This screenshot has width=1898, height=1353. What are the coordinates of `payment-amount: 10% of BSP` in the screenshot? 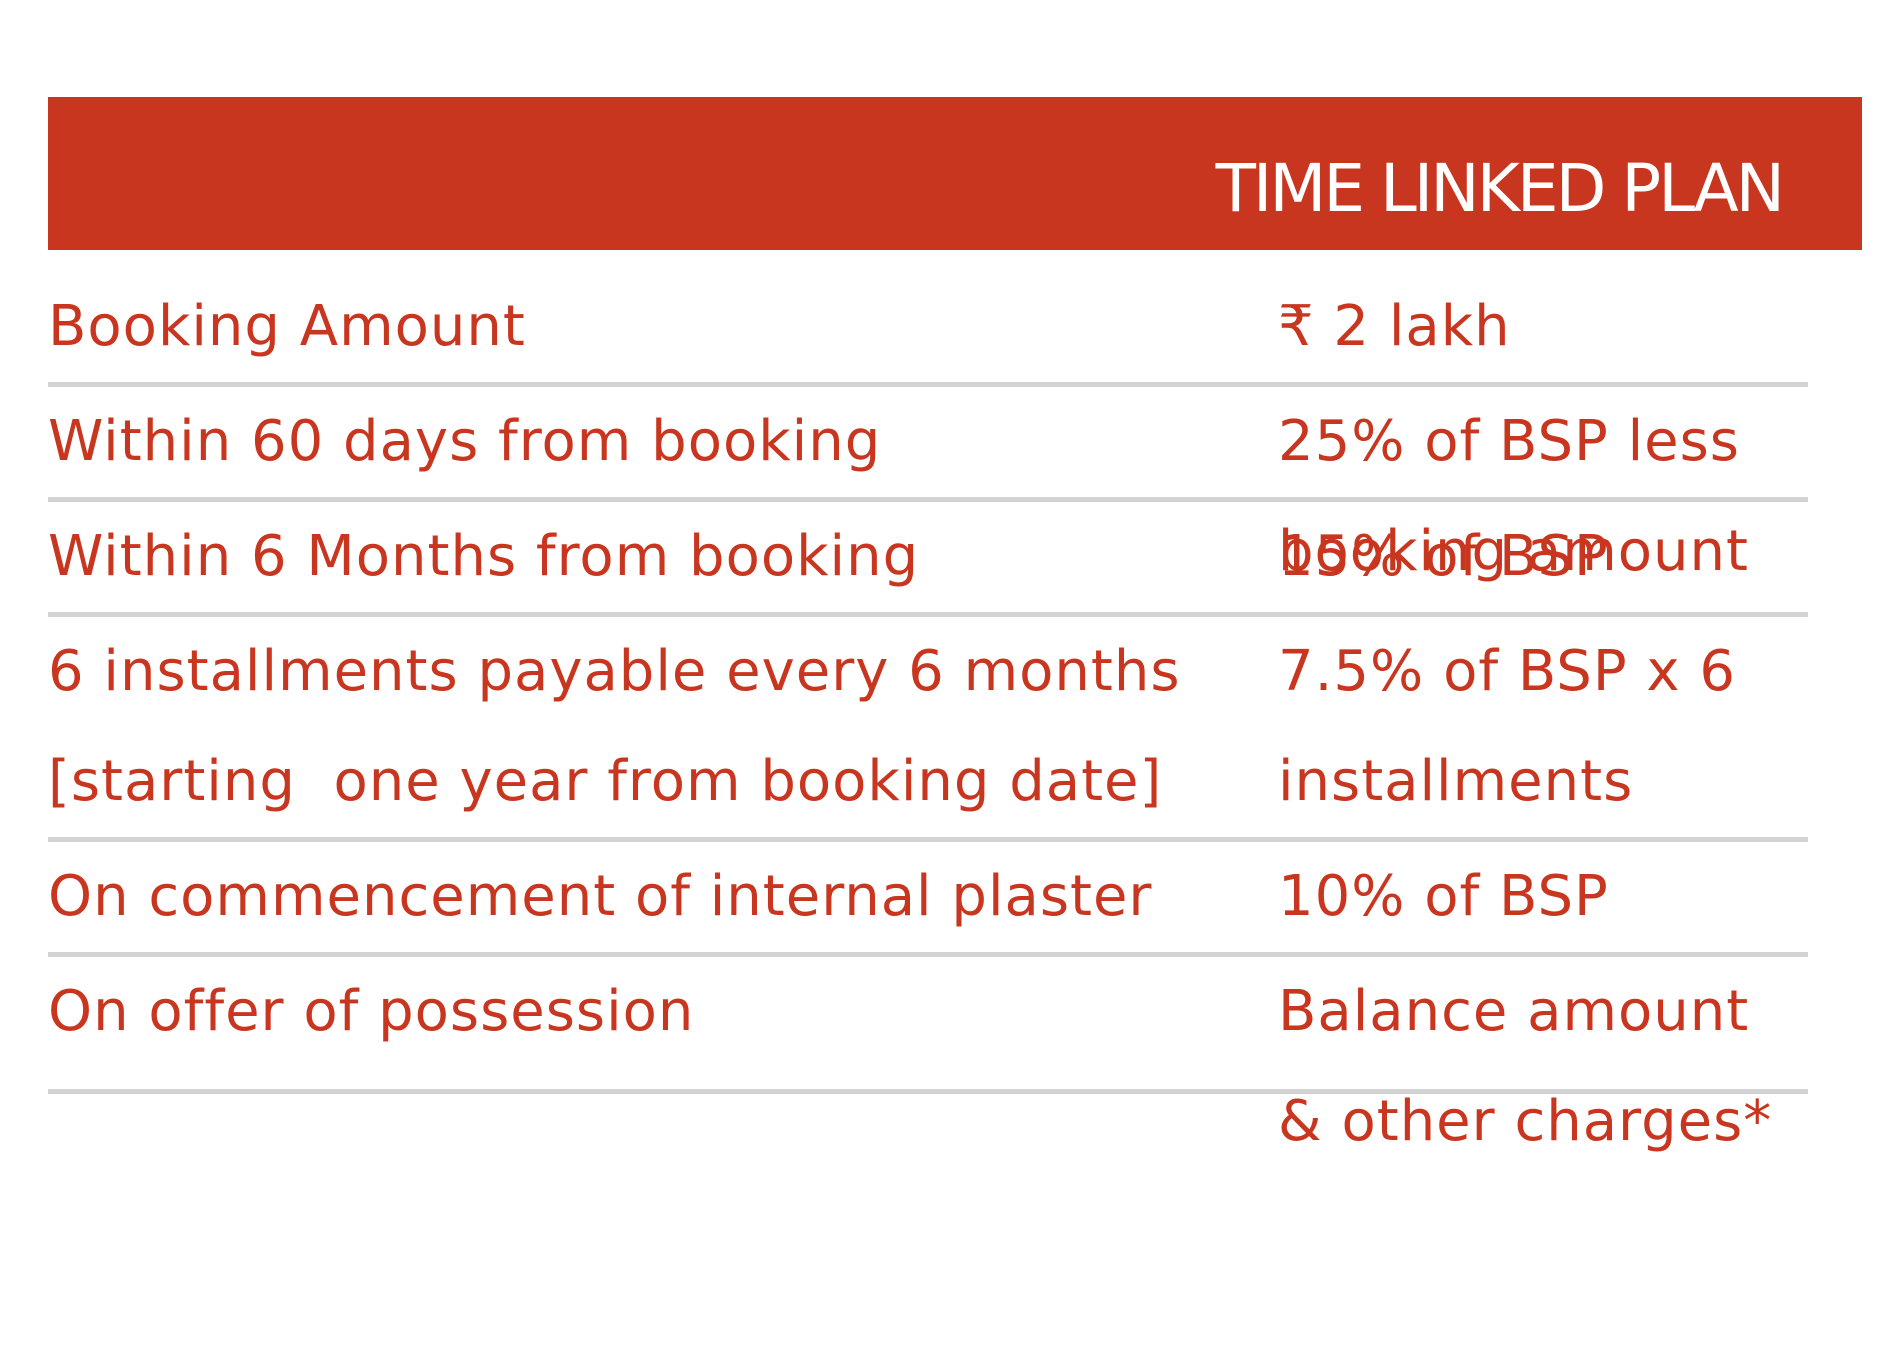 It's located at (1548, 897).